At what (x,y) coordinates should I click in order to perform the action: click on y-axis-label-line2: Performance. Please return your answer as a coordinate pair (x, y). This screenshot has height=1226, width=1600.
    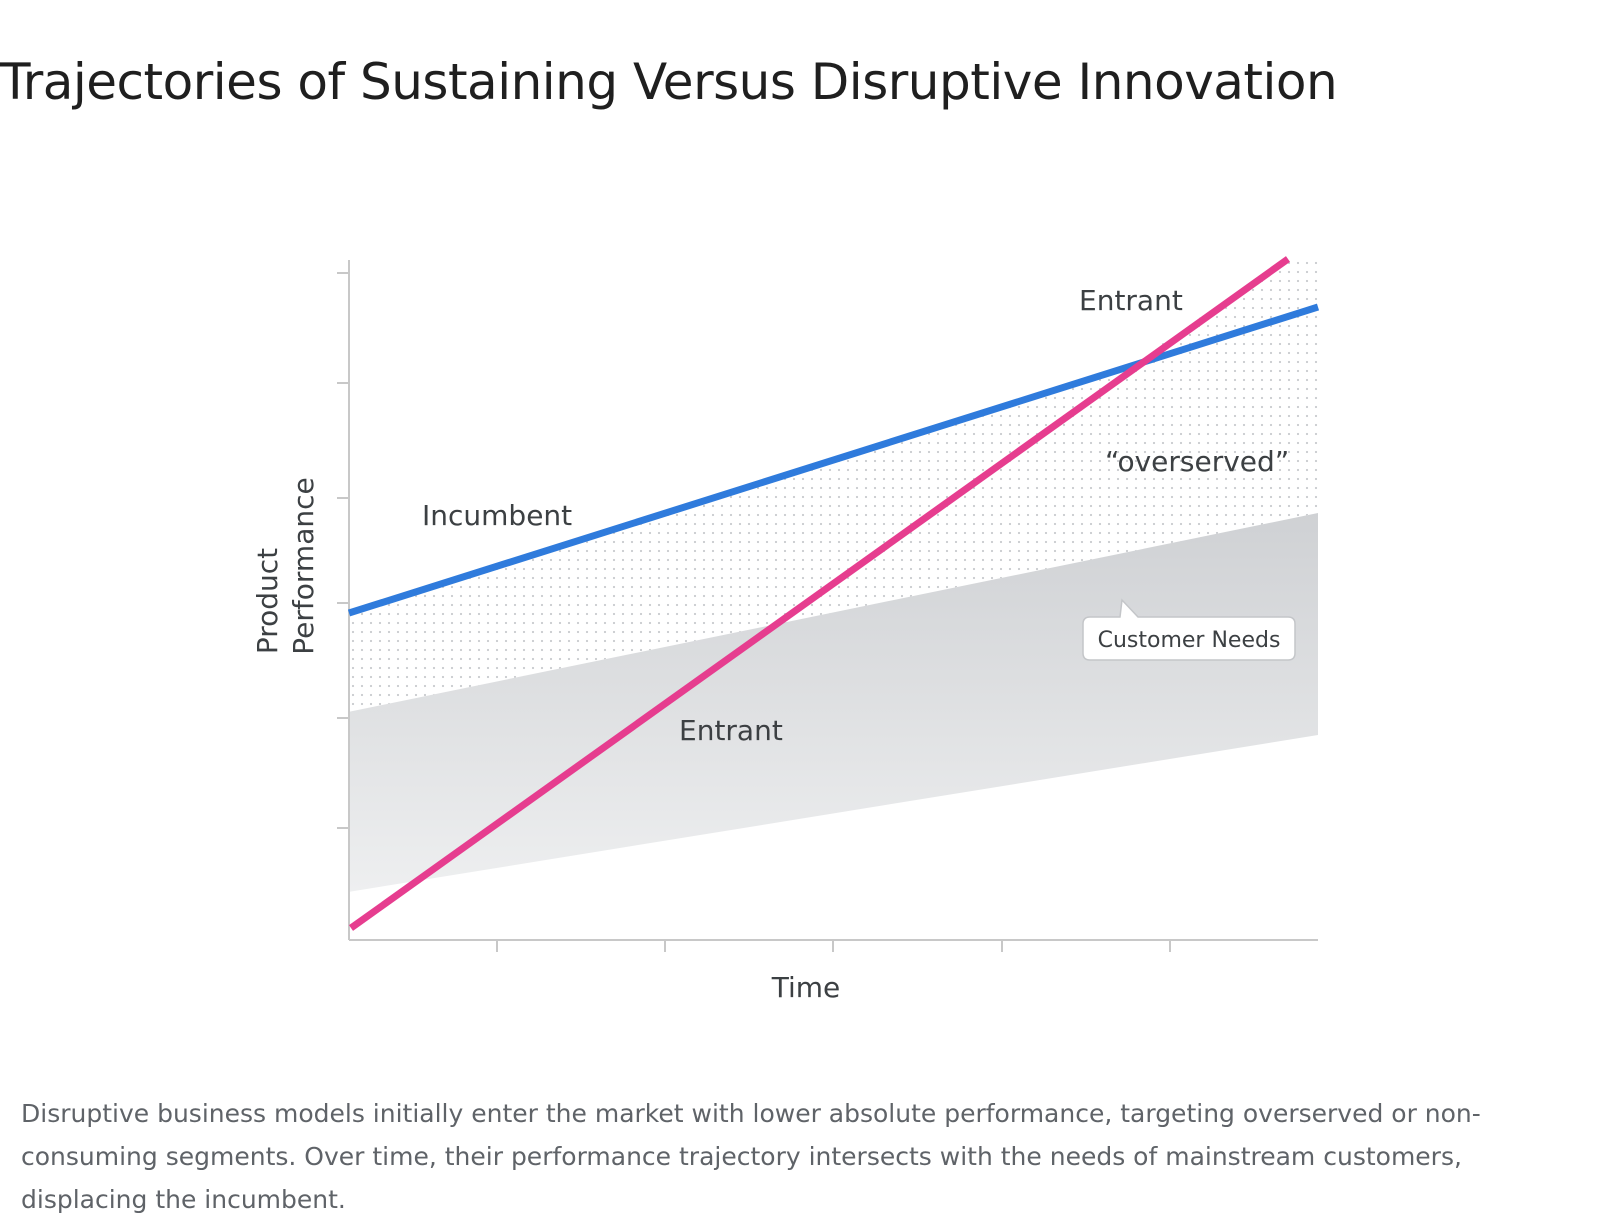
    Looking at the image, I should click on (303, 565).